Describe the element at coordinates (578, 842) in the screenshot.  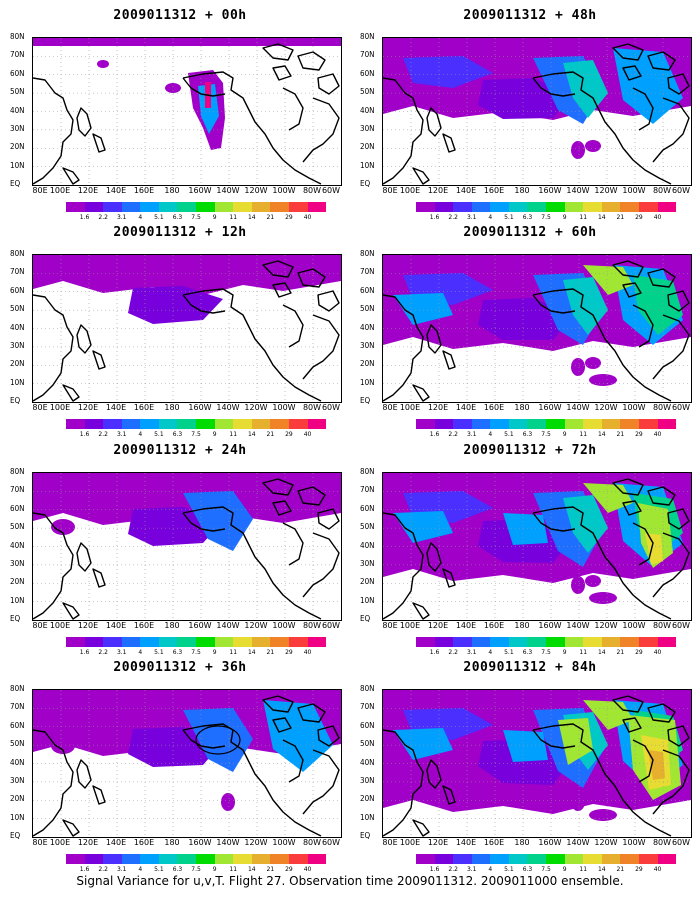
I see `longitude-label: 140W` at that location.